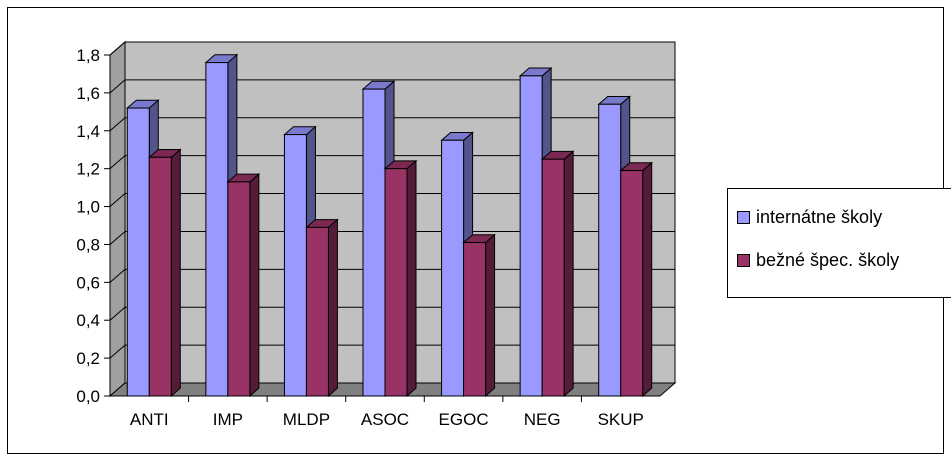 The image size is (951, 459). What do you see at coordinates (464, 419) in the screenshot?
I see `x-label-egoc: EGOC` at bounding box center [464, 419].